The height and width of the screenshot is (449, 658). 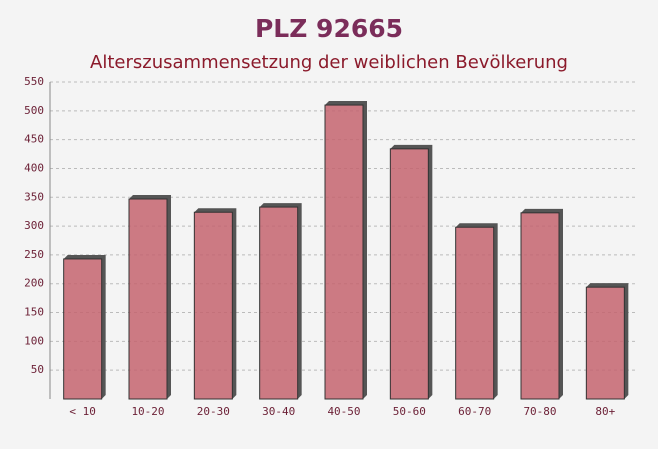 What do you see at coordinates (34, 254) in the screenshot?
I see `y-tick-label: 250` at bounding box center [34, 254].